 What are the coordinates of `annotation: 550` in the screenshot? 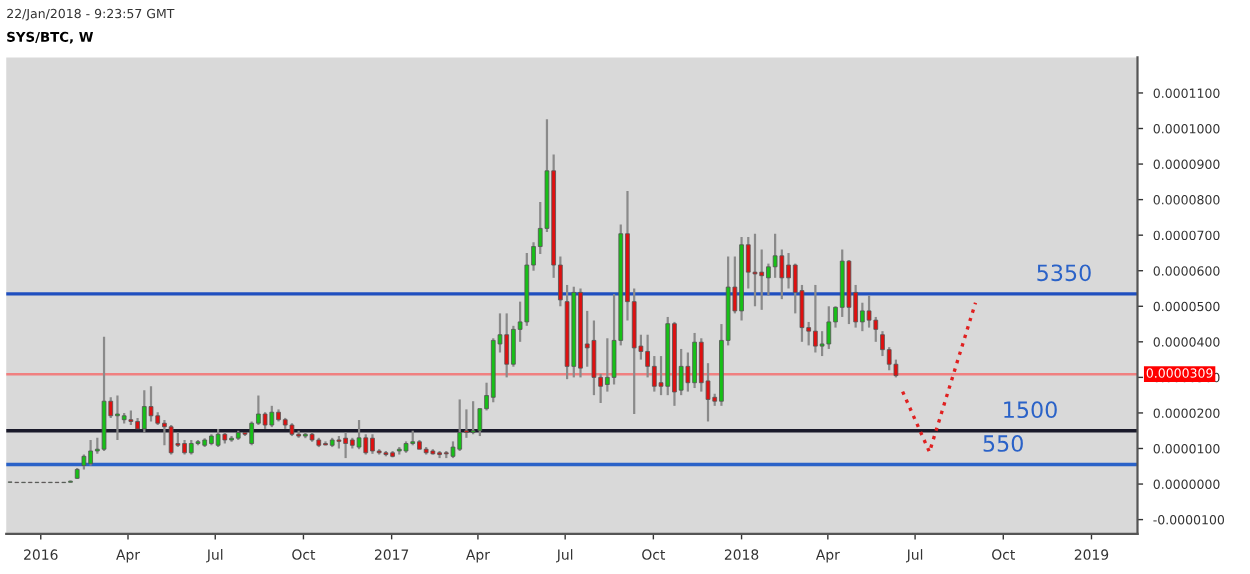 It's located at (1003, 443).